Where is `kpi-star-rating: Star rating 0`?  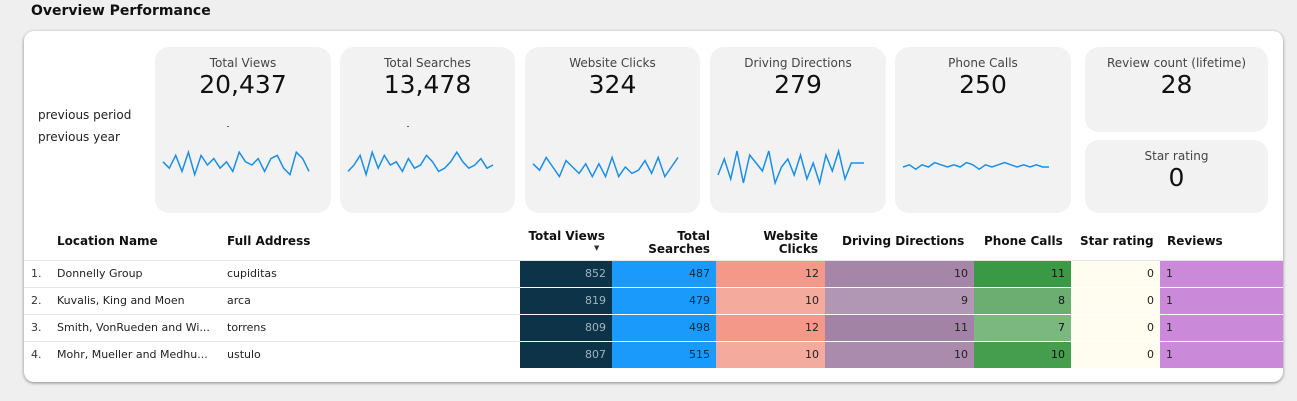 kpi-star-rating: Star rating 0 is located at coordinates (1176, 176).